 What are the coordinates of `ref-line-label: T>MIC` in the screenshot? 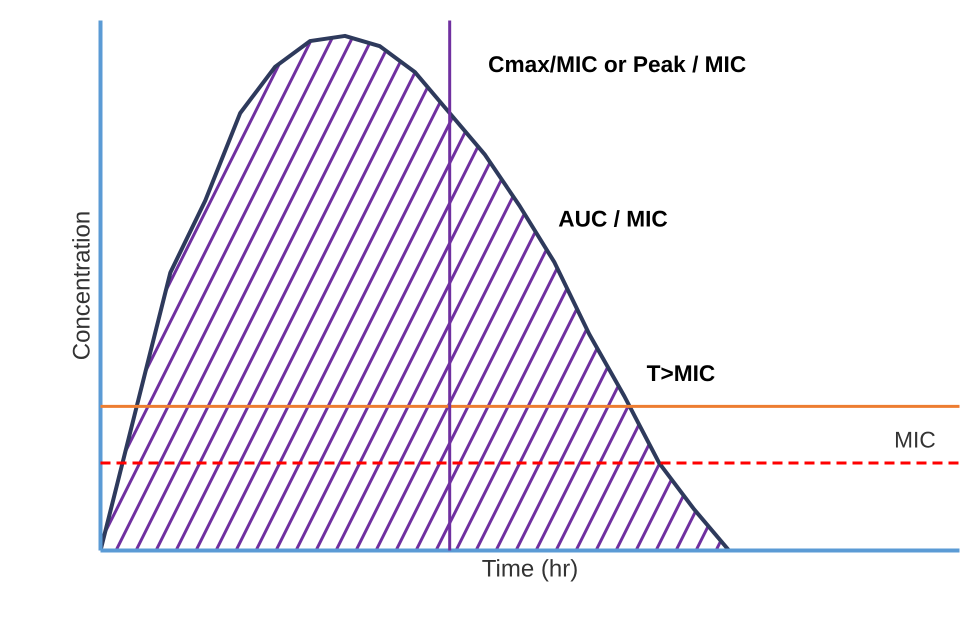 It's located at (681, 373).